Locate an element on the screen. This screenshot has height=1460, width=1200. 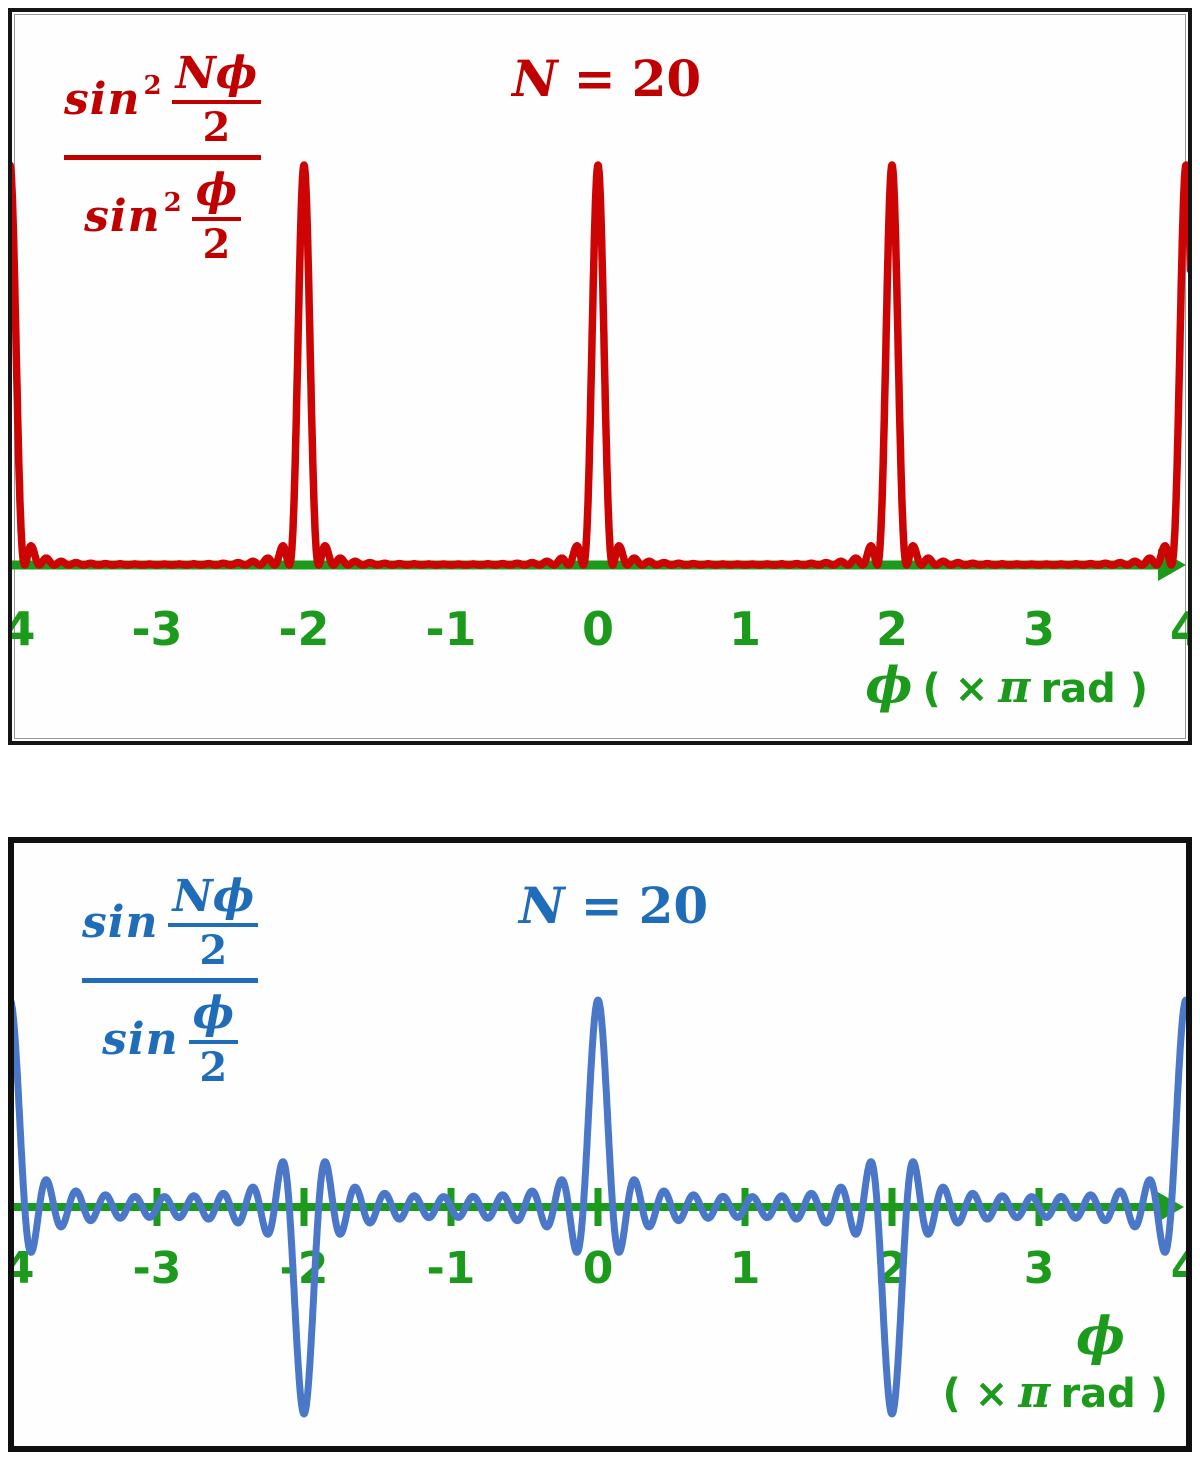
formula-denominator: sin 2 ϕ 2 is located at coordinates (163, 217).